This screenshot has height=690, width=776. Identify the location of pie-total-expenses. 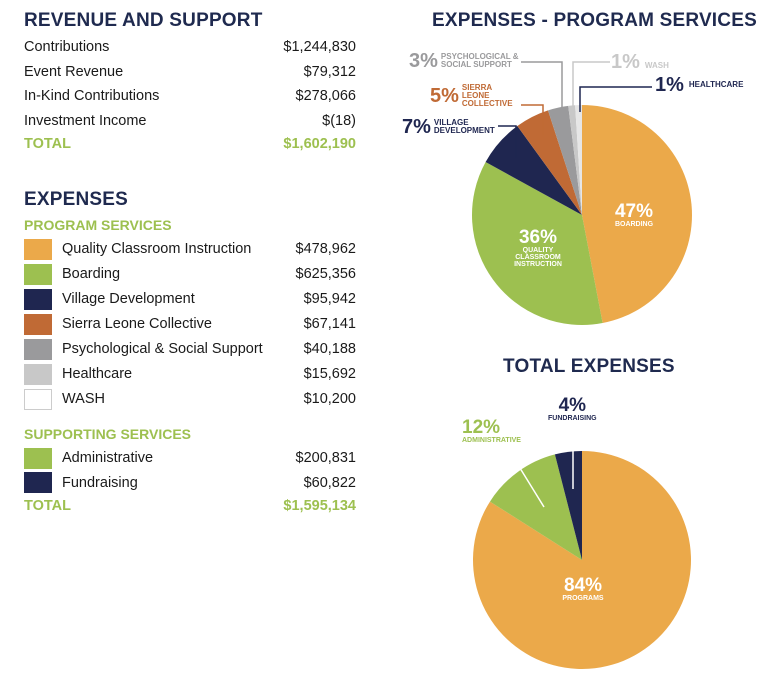
(581, 560).